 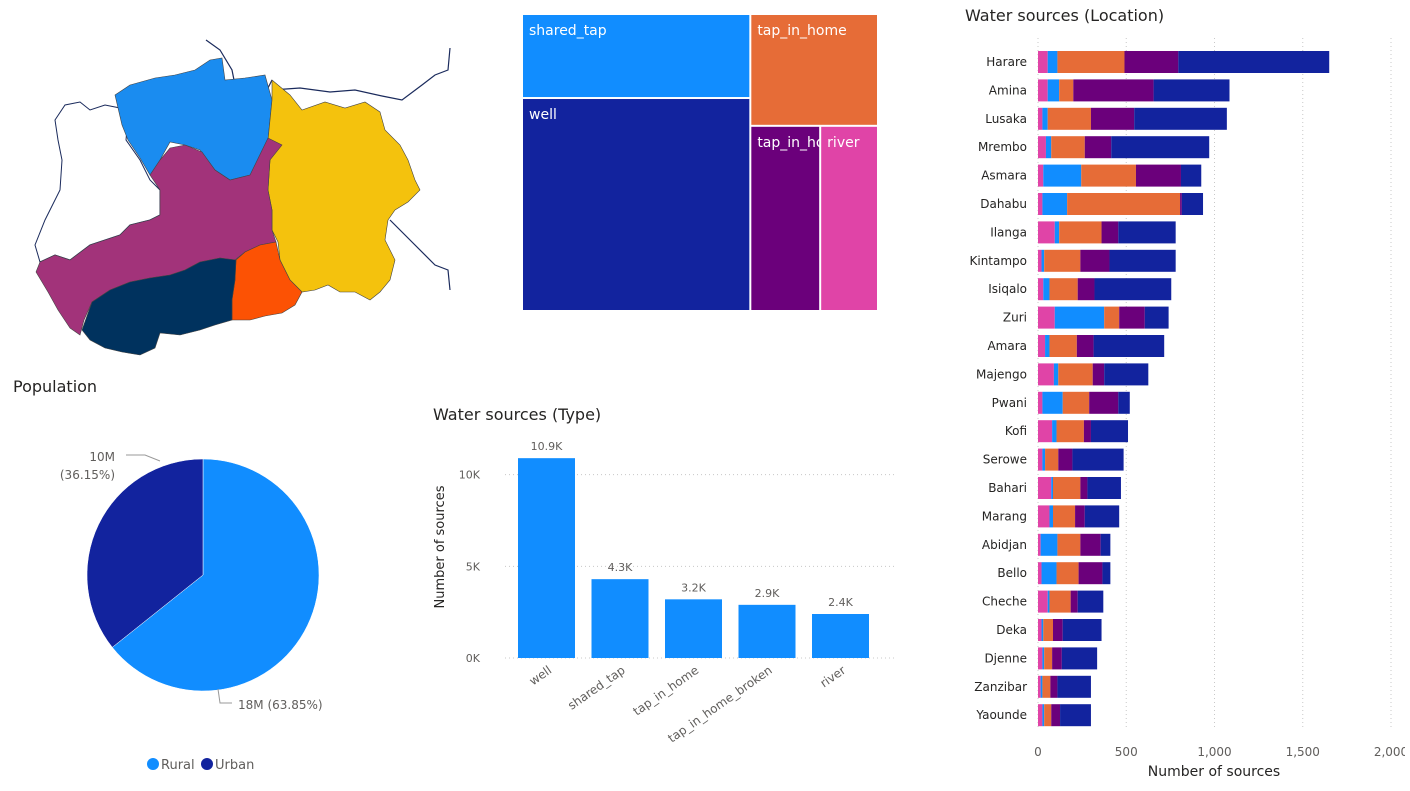 I want to click on treemap-tile-tap_in_home, so click(x=814, y=70).